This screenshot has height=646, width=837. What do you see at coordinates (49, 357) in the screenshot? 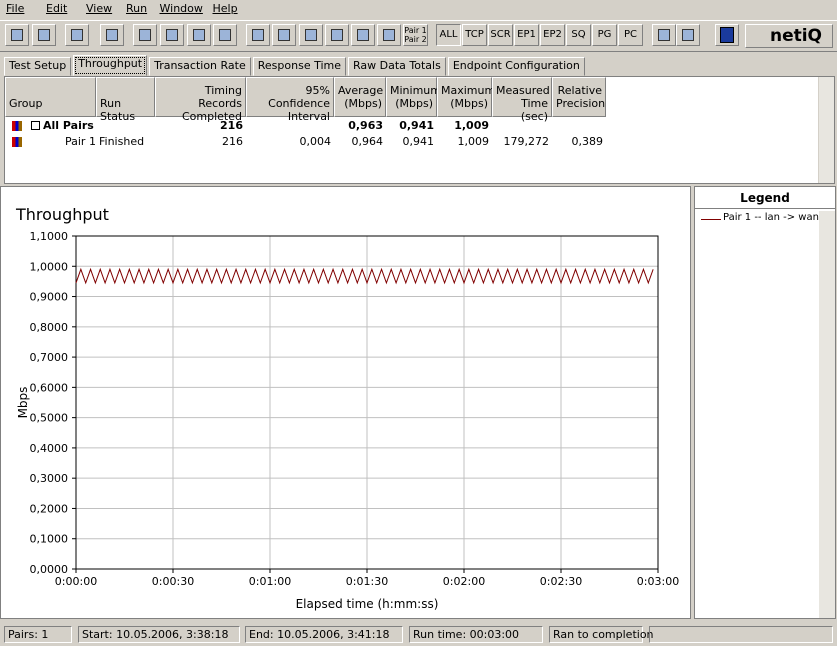
I see `y-tick-label: 0,7000` at bounding box center [49, 357].